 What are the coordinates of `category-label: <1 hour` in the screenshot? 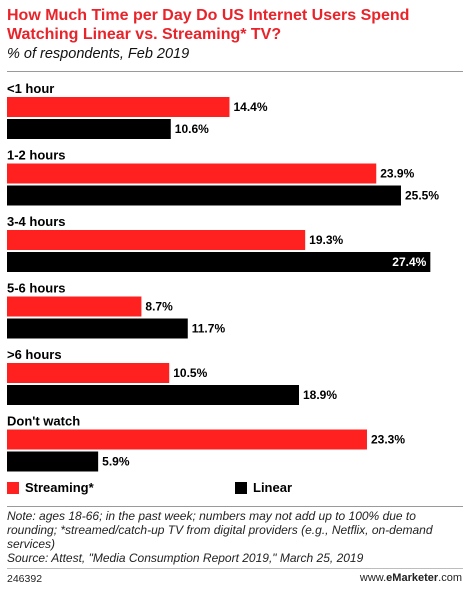 It's located at (30, 88).